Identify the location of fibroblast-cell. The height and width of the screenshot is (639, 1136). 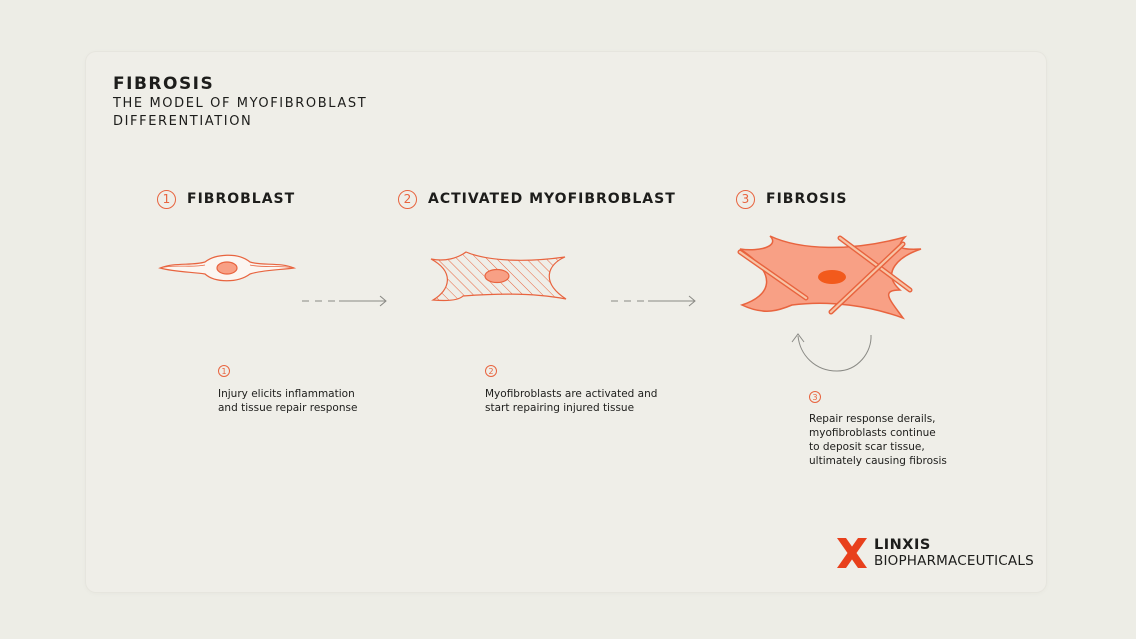
(227, 268).